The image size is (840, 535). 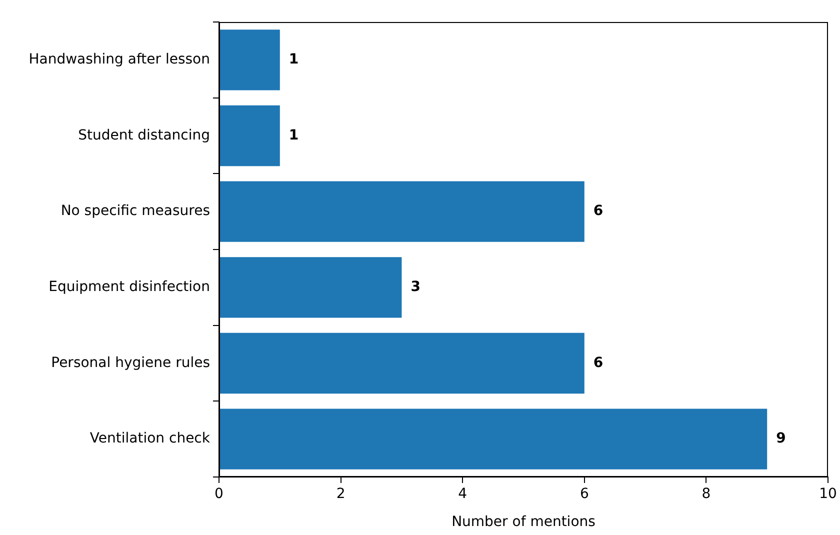 What do you see at coordinates (584, 494) in the screenshot?
I see `x-tick-label: 6` at bounding box center [584, 494].